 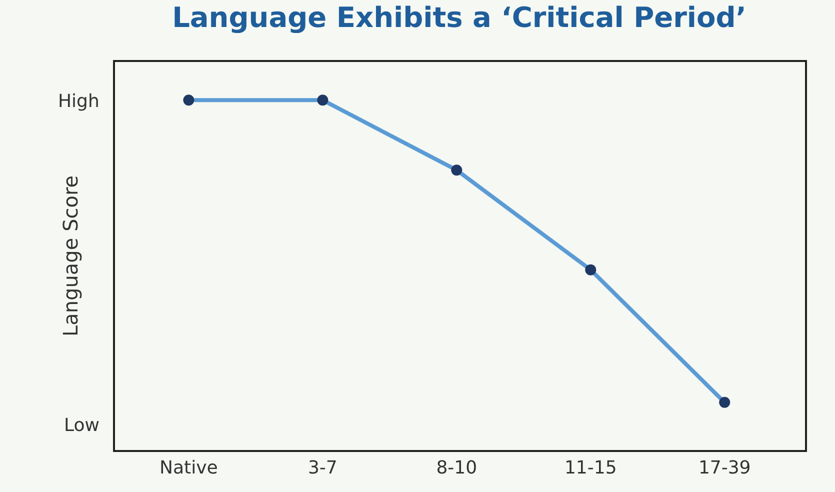 What do you see at coordinates (79, 101) in the screenshot?
I see `text: High` at bounding box center [79, 101].